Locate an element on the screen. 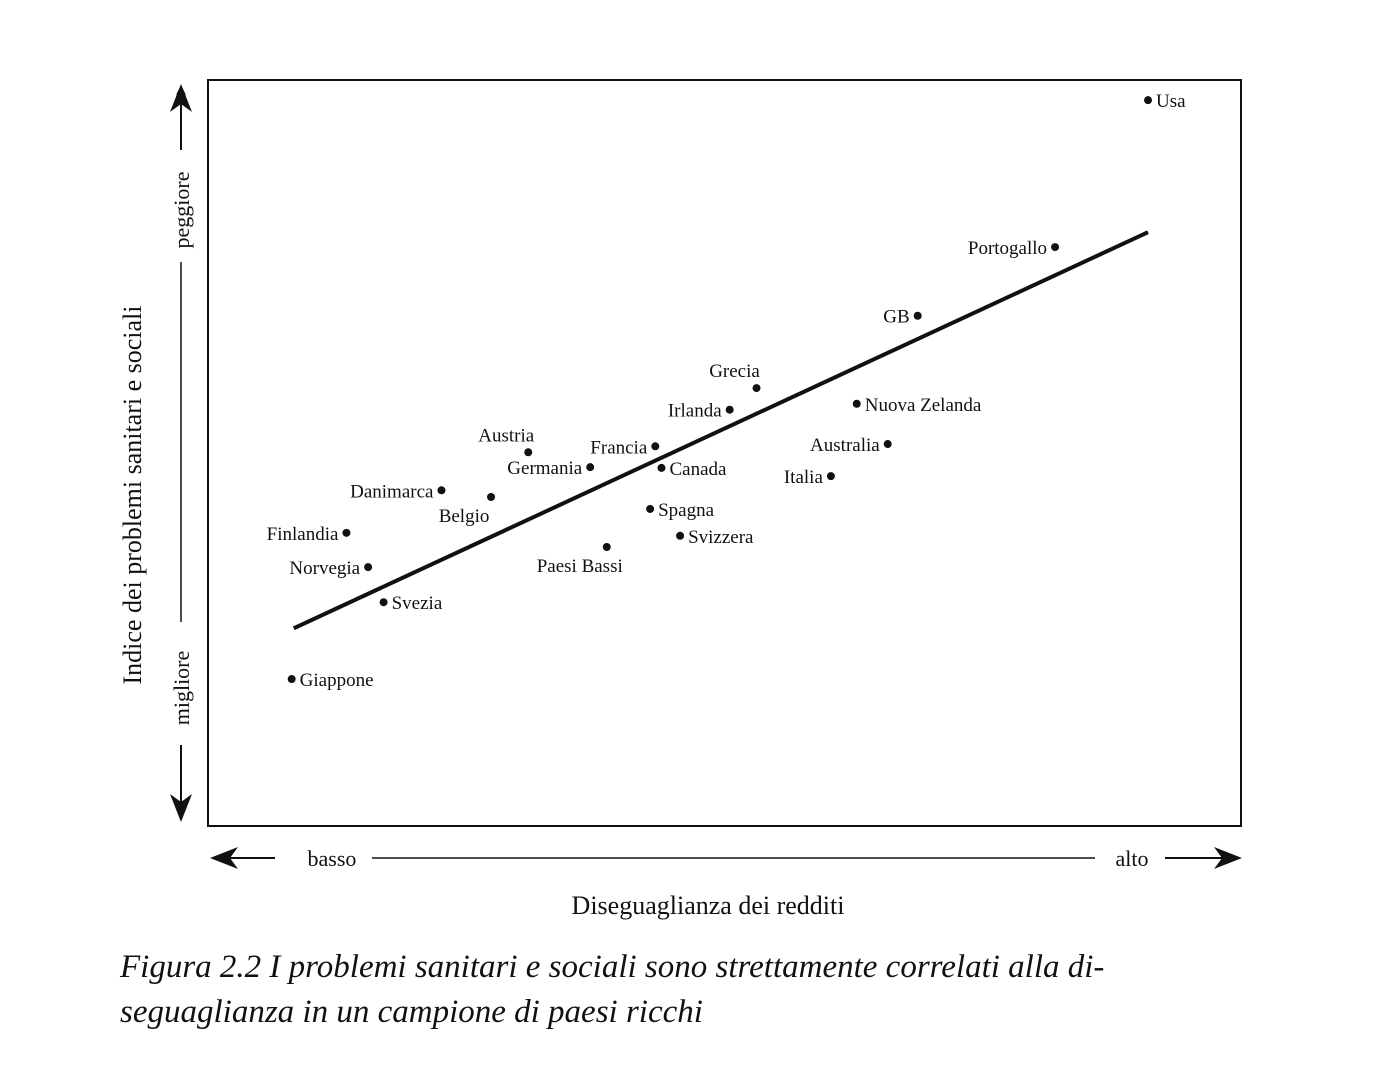 This screenshot has height=1068, width=1392. point-label: Portogallo is located at coordinates (1007, 248).